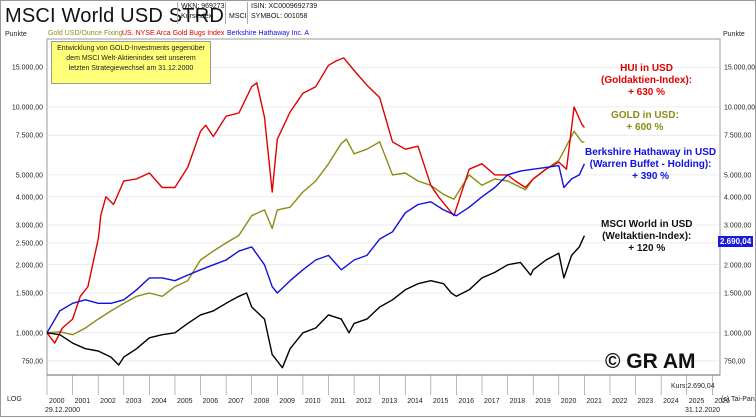 The image size is (756, 418). Describe the element at coordinates (29, 243) in the screenshot. I see `y-tick-label: 2.500,00` at that location.